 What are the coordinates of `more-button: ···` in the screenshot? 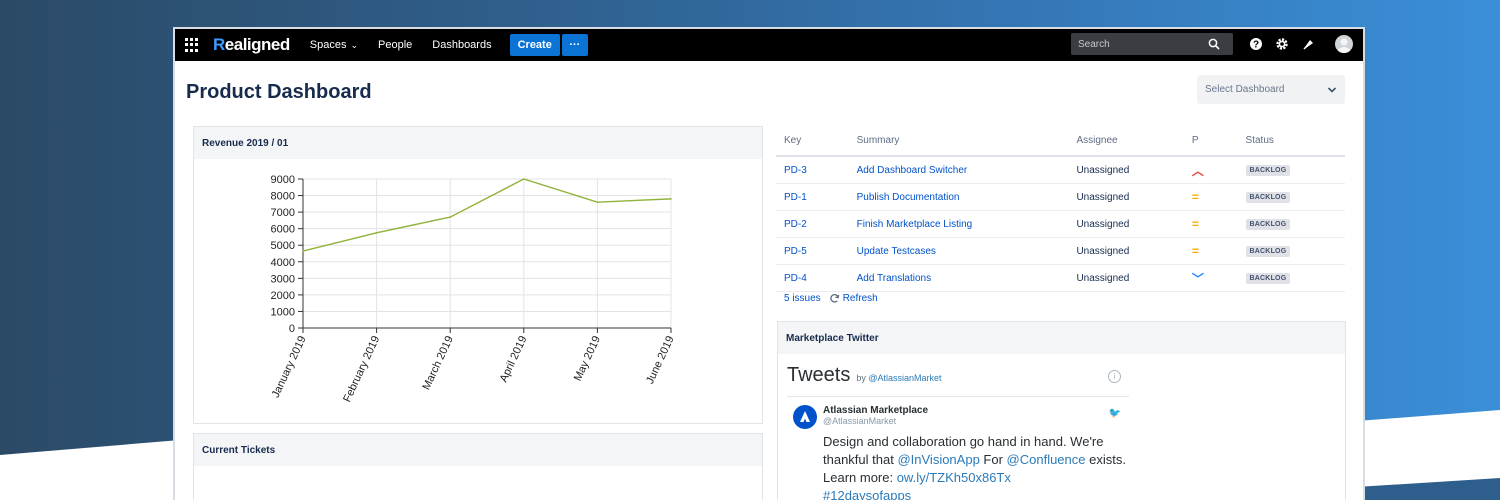 It's located at (574, 45).